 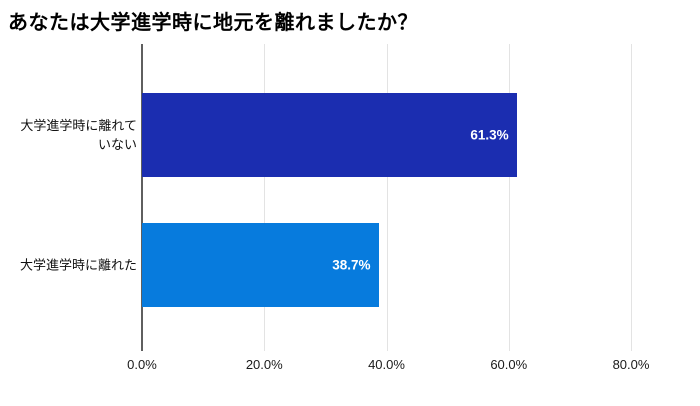 What do you see at coordinates (78, 265) in the screenshot?
I see `category-label: 大学進学時に離れた` at bounding box center [78, 265].